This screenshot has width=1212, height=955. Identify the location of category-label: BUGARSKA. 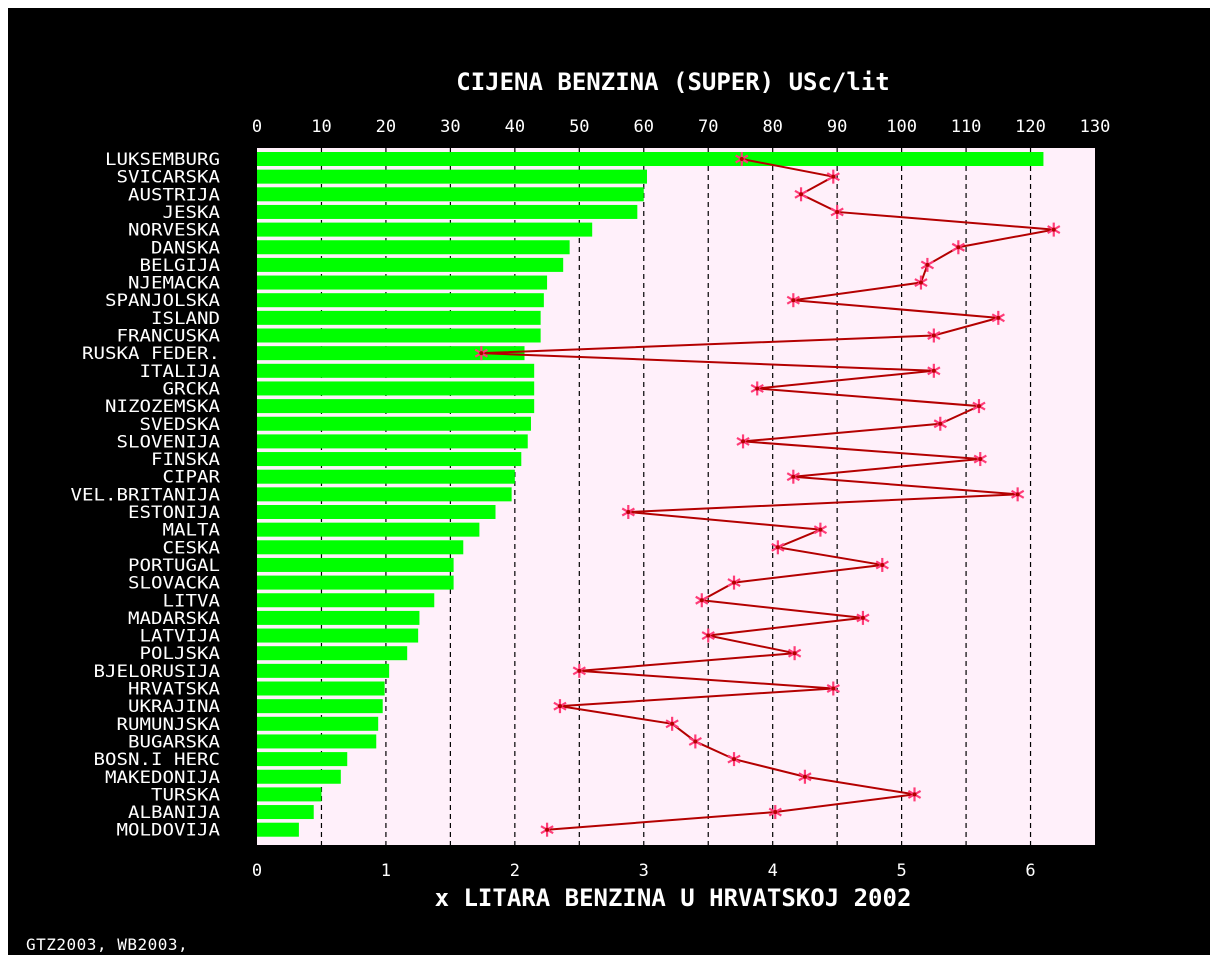
(174, 742).